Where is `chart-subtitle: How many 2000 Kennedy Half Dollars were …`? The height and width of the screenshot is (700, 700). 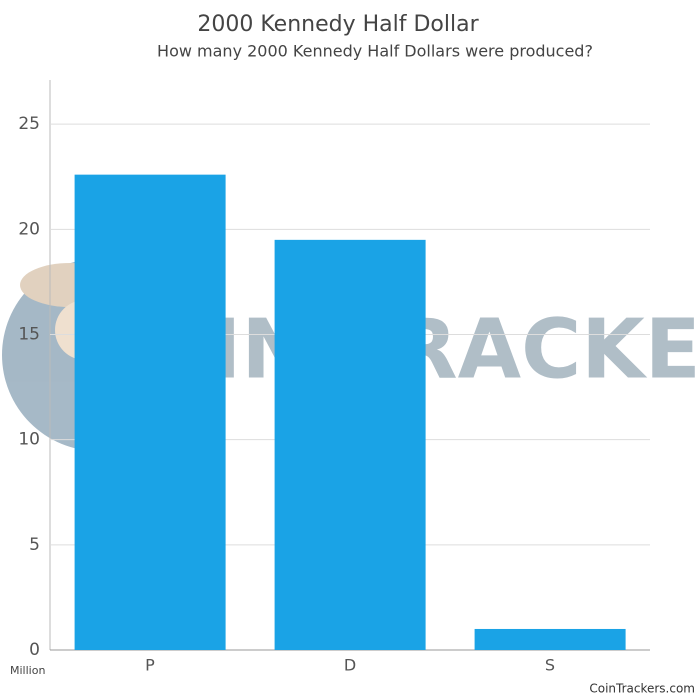 chart-subtitle: How many 2000 Kennedy Half Dollars were … is located at coordinates (375, 51).